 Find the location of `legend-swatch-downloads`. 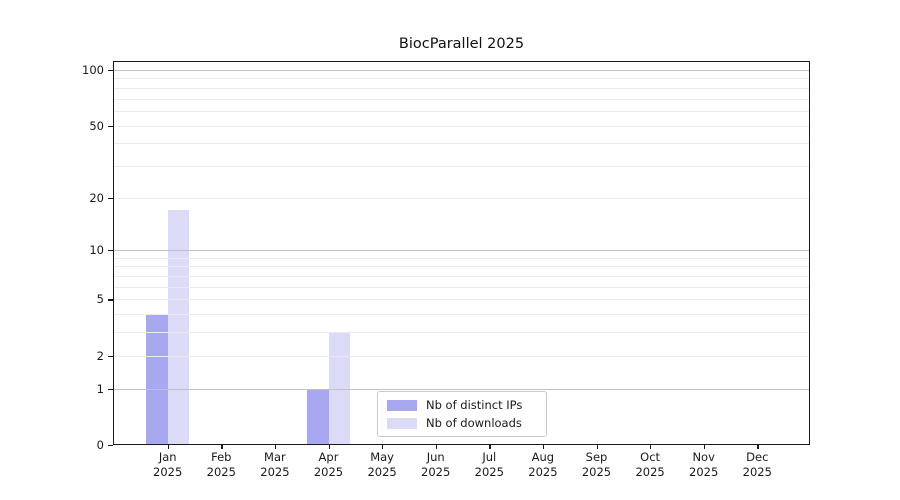

legend-swatch-downloads is located at coordinates (402, 423).